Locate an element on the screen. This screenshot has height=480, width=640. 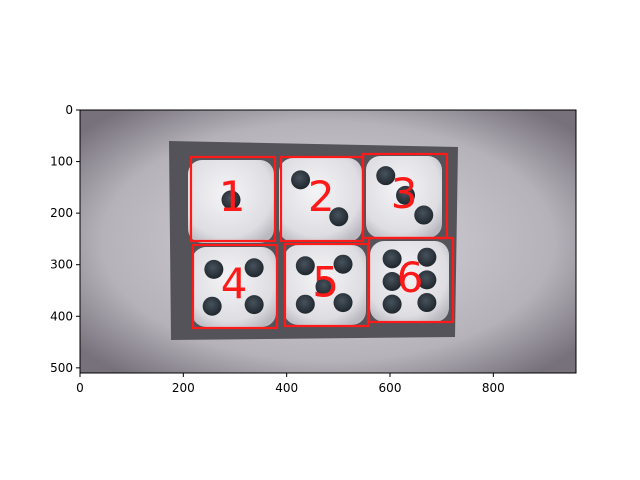
y-tick-label: 500 is located at coordinates (61, 368).